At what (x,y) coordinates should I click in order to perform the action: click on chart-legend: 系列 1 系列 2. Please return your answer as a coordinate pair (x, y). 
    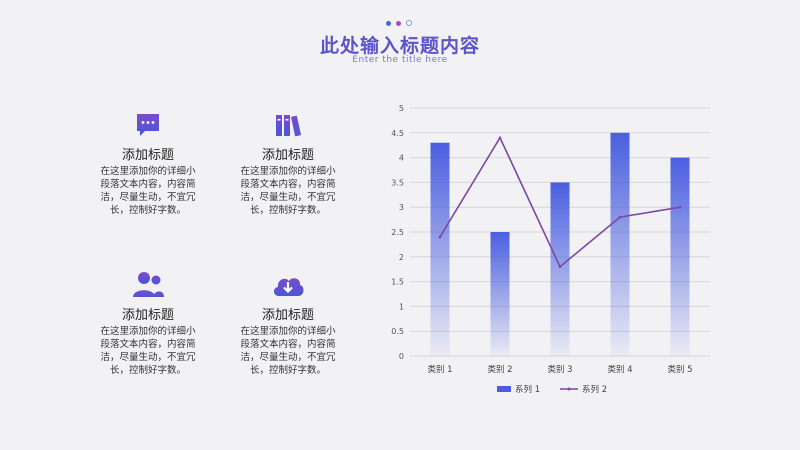
    Looking at the image, I should click on (552, 389).